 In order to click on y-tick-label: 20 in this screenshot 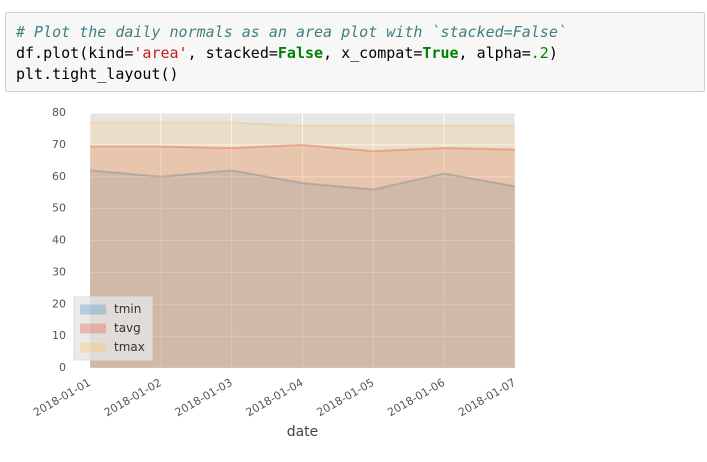, I will do `click(59, 303)`.